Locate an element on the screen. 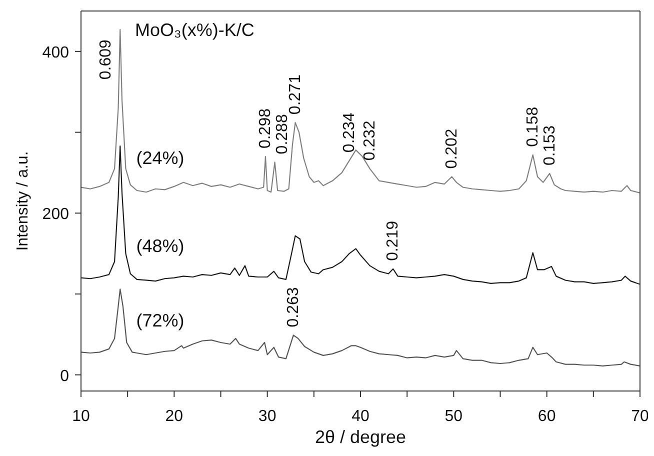  series-label: (24%) is located at coordinates (160, 158).